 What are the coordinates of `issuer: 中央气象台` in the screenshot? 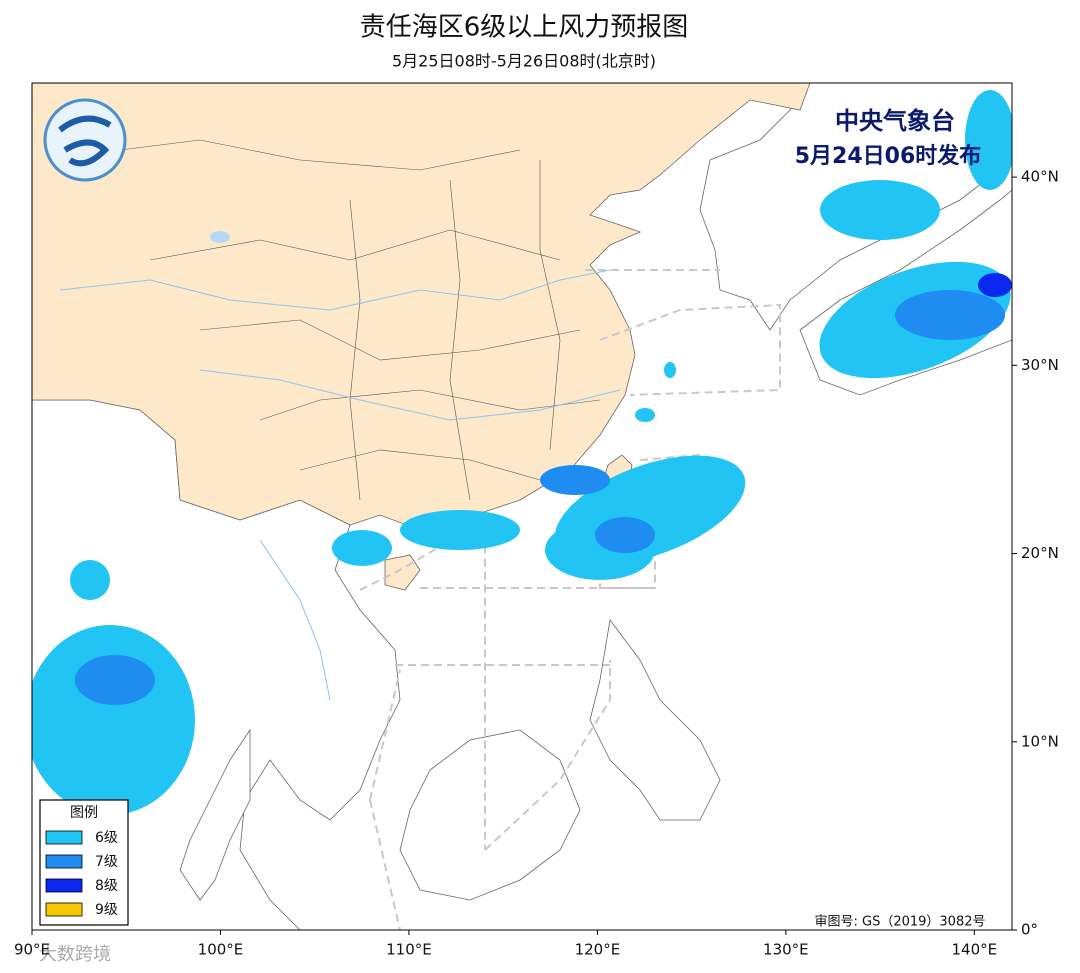 It's located at (895, 121).